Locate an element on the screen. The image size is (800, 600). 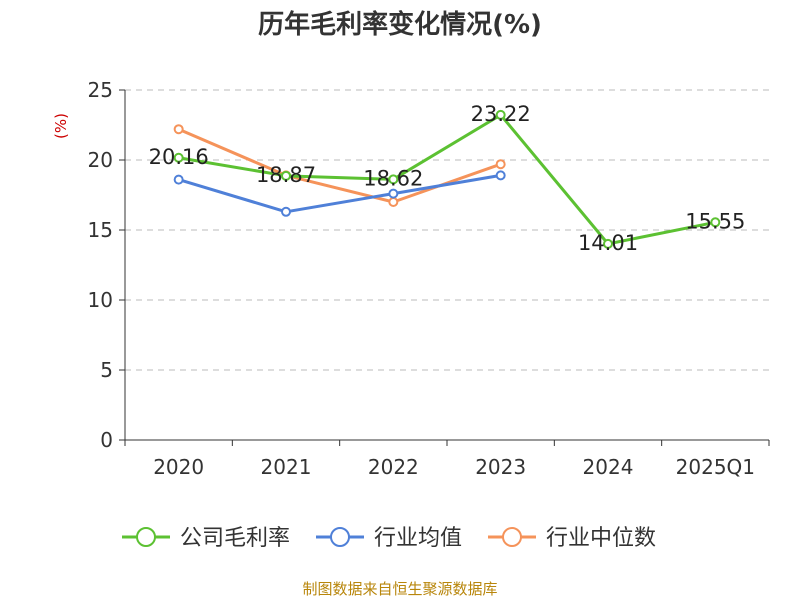
legend-item: 行业中位数 is located at coordinates (572, 538).